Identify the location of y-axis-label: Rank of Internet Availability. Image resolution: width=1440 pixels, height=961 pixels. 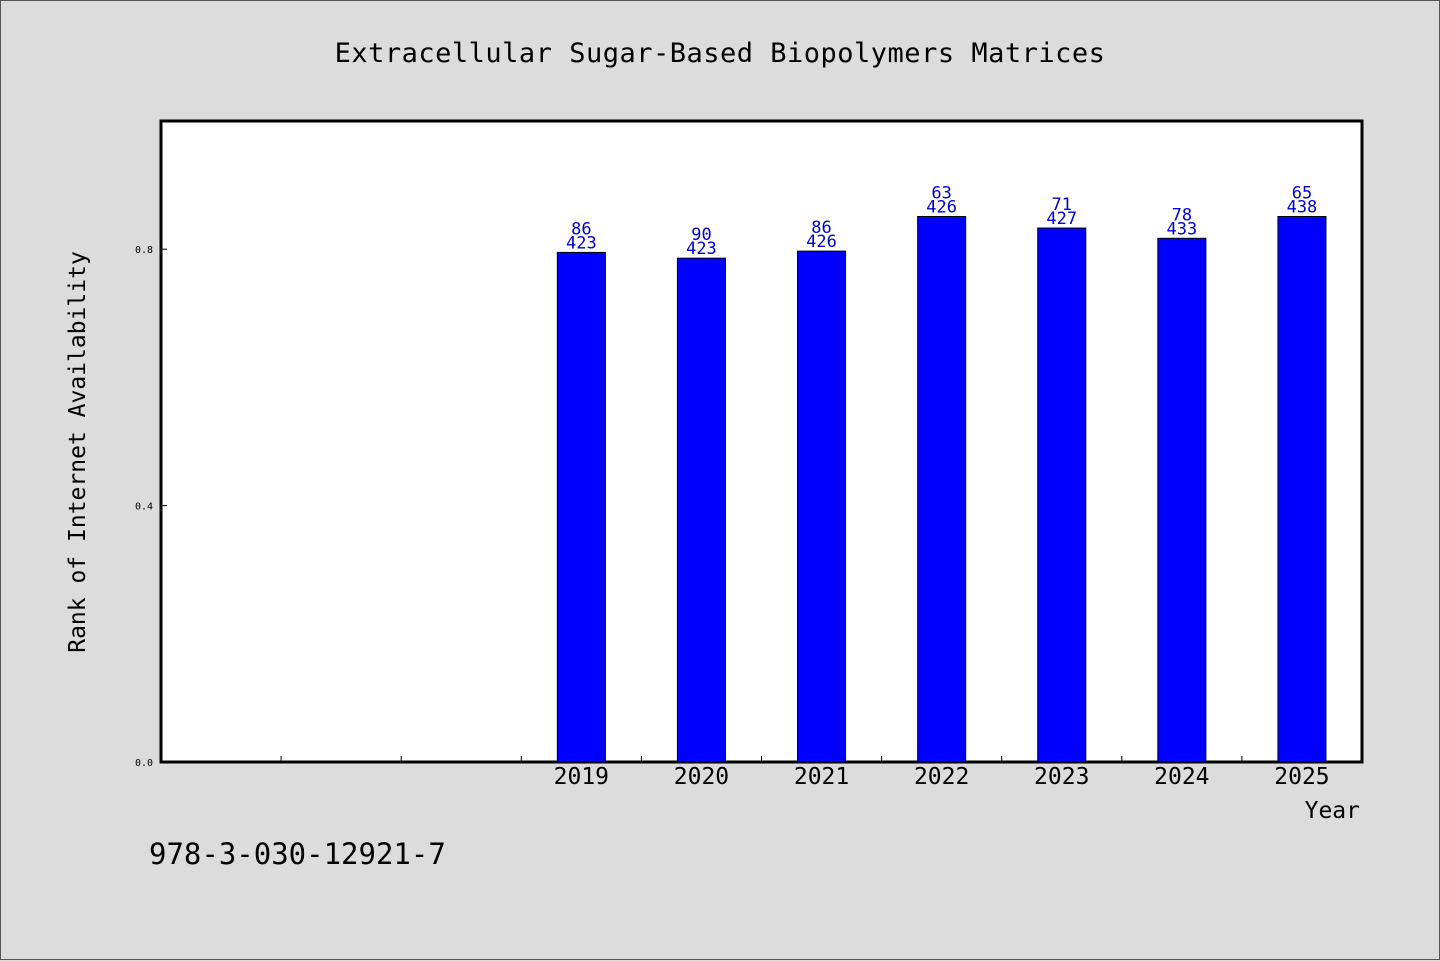
(78, 452).